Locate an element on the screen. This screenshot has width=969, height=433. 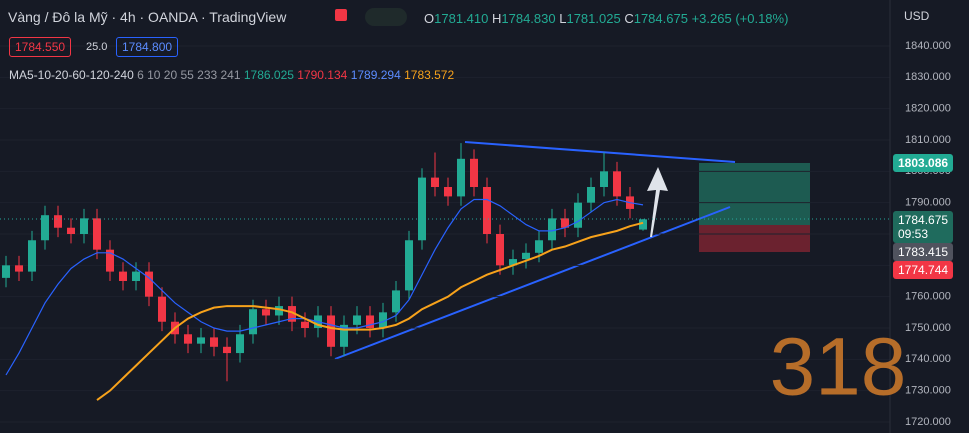
h-value: 1784.830 is located at coordinates (528, 18).